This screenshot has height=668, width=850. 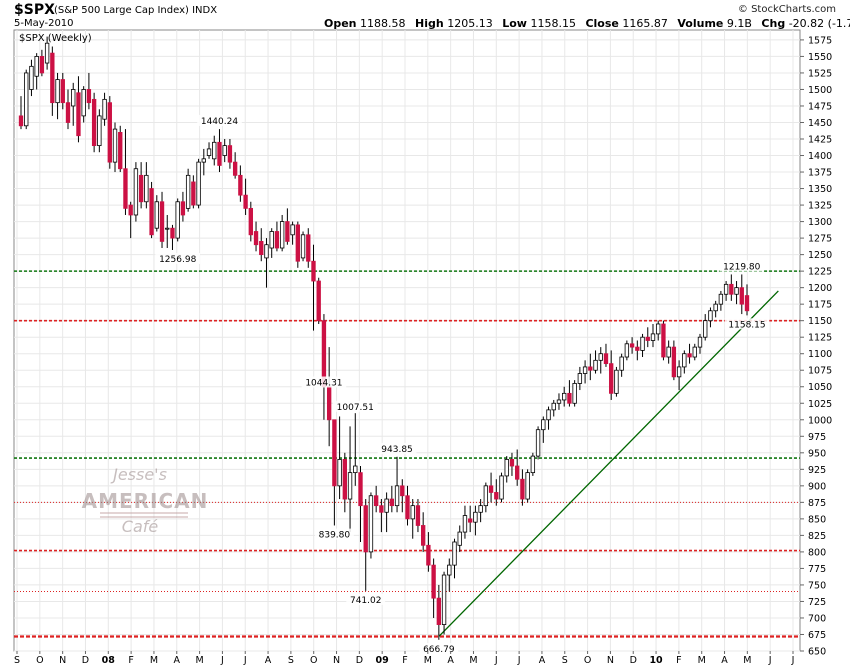 I want to click on x-tick-label: A, so click(x=450, y=660).